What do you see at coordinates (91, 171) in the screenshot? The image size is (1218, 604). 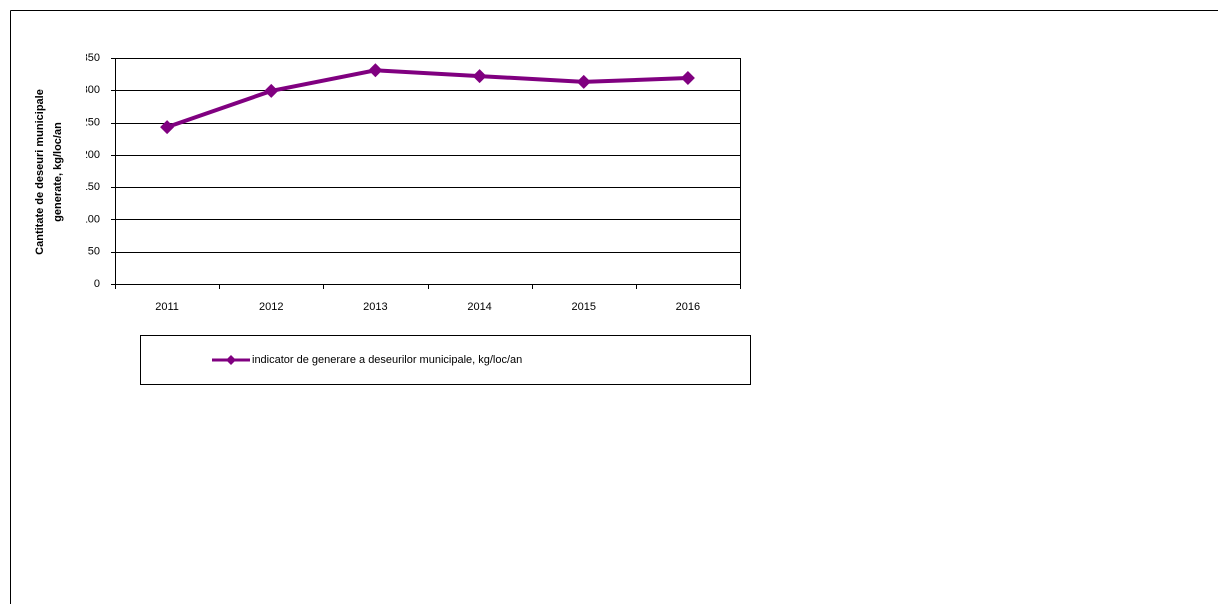 I see `y-tick-labels: 0 50 100 150 200 250 300 350` at bounding box center [91, 171].